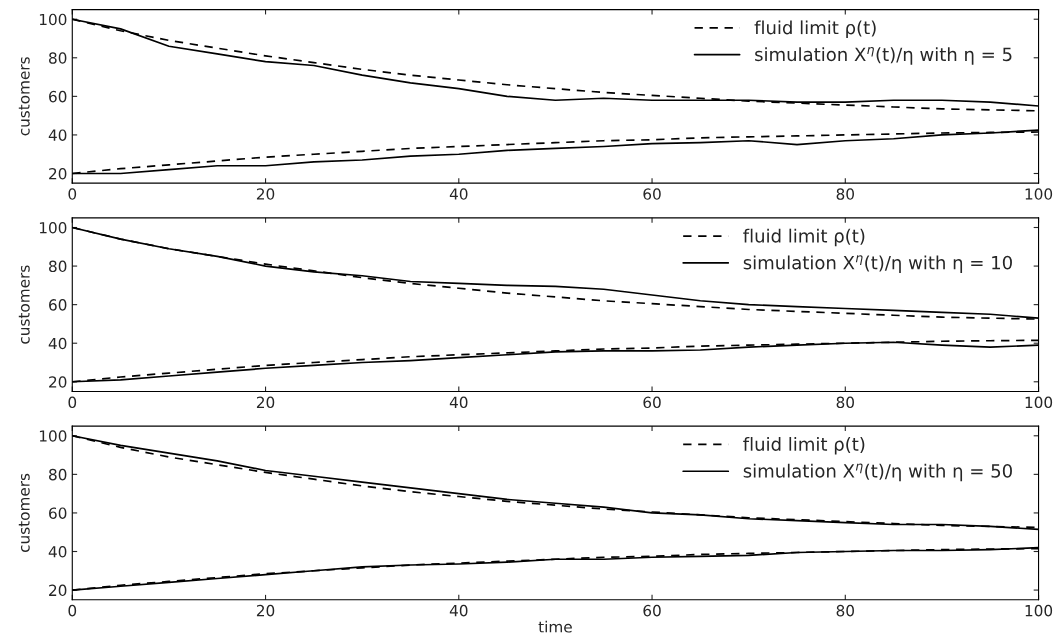  Describe the element at coordinates (883, 55) in the screenshot. I see `legend-label: simulation X$^{η}$(t)/η with η = 5` at that location.